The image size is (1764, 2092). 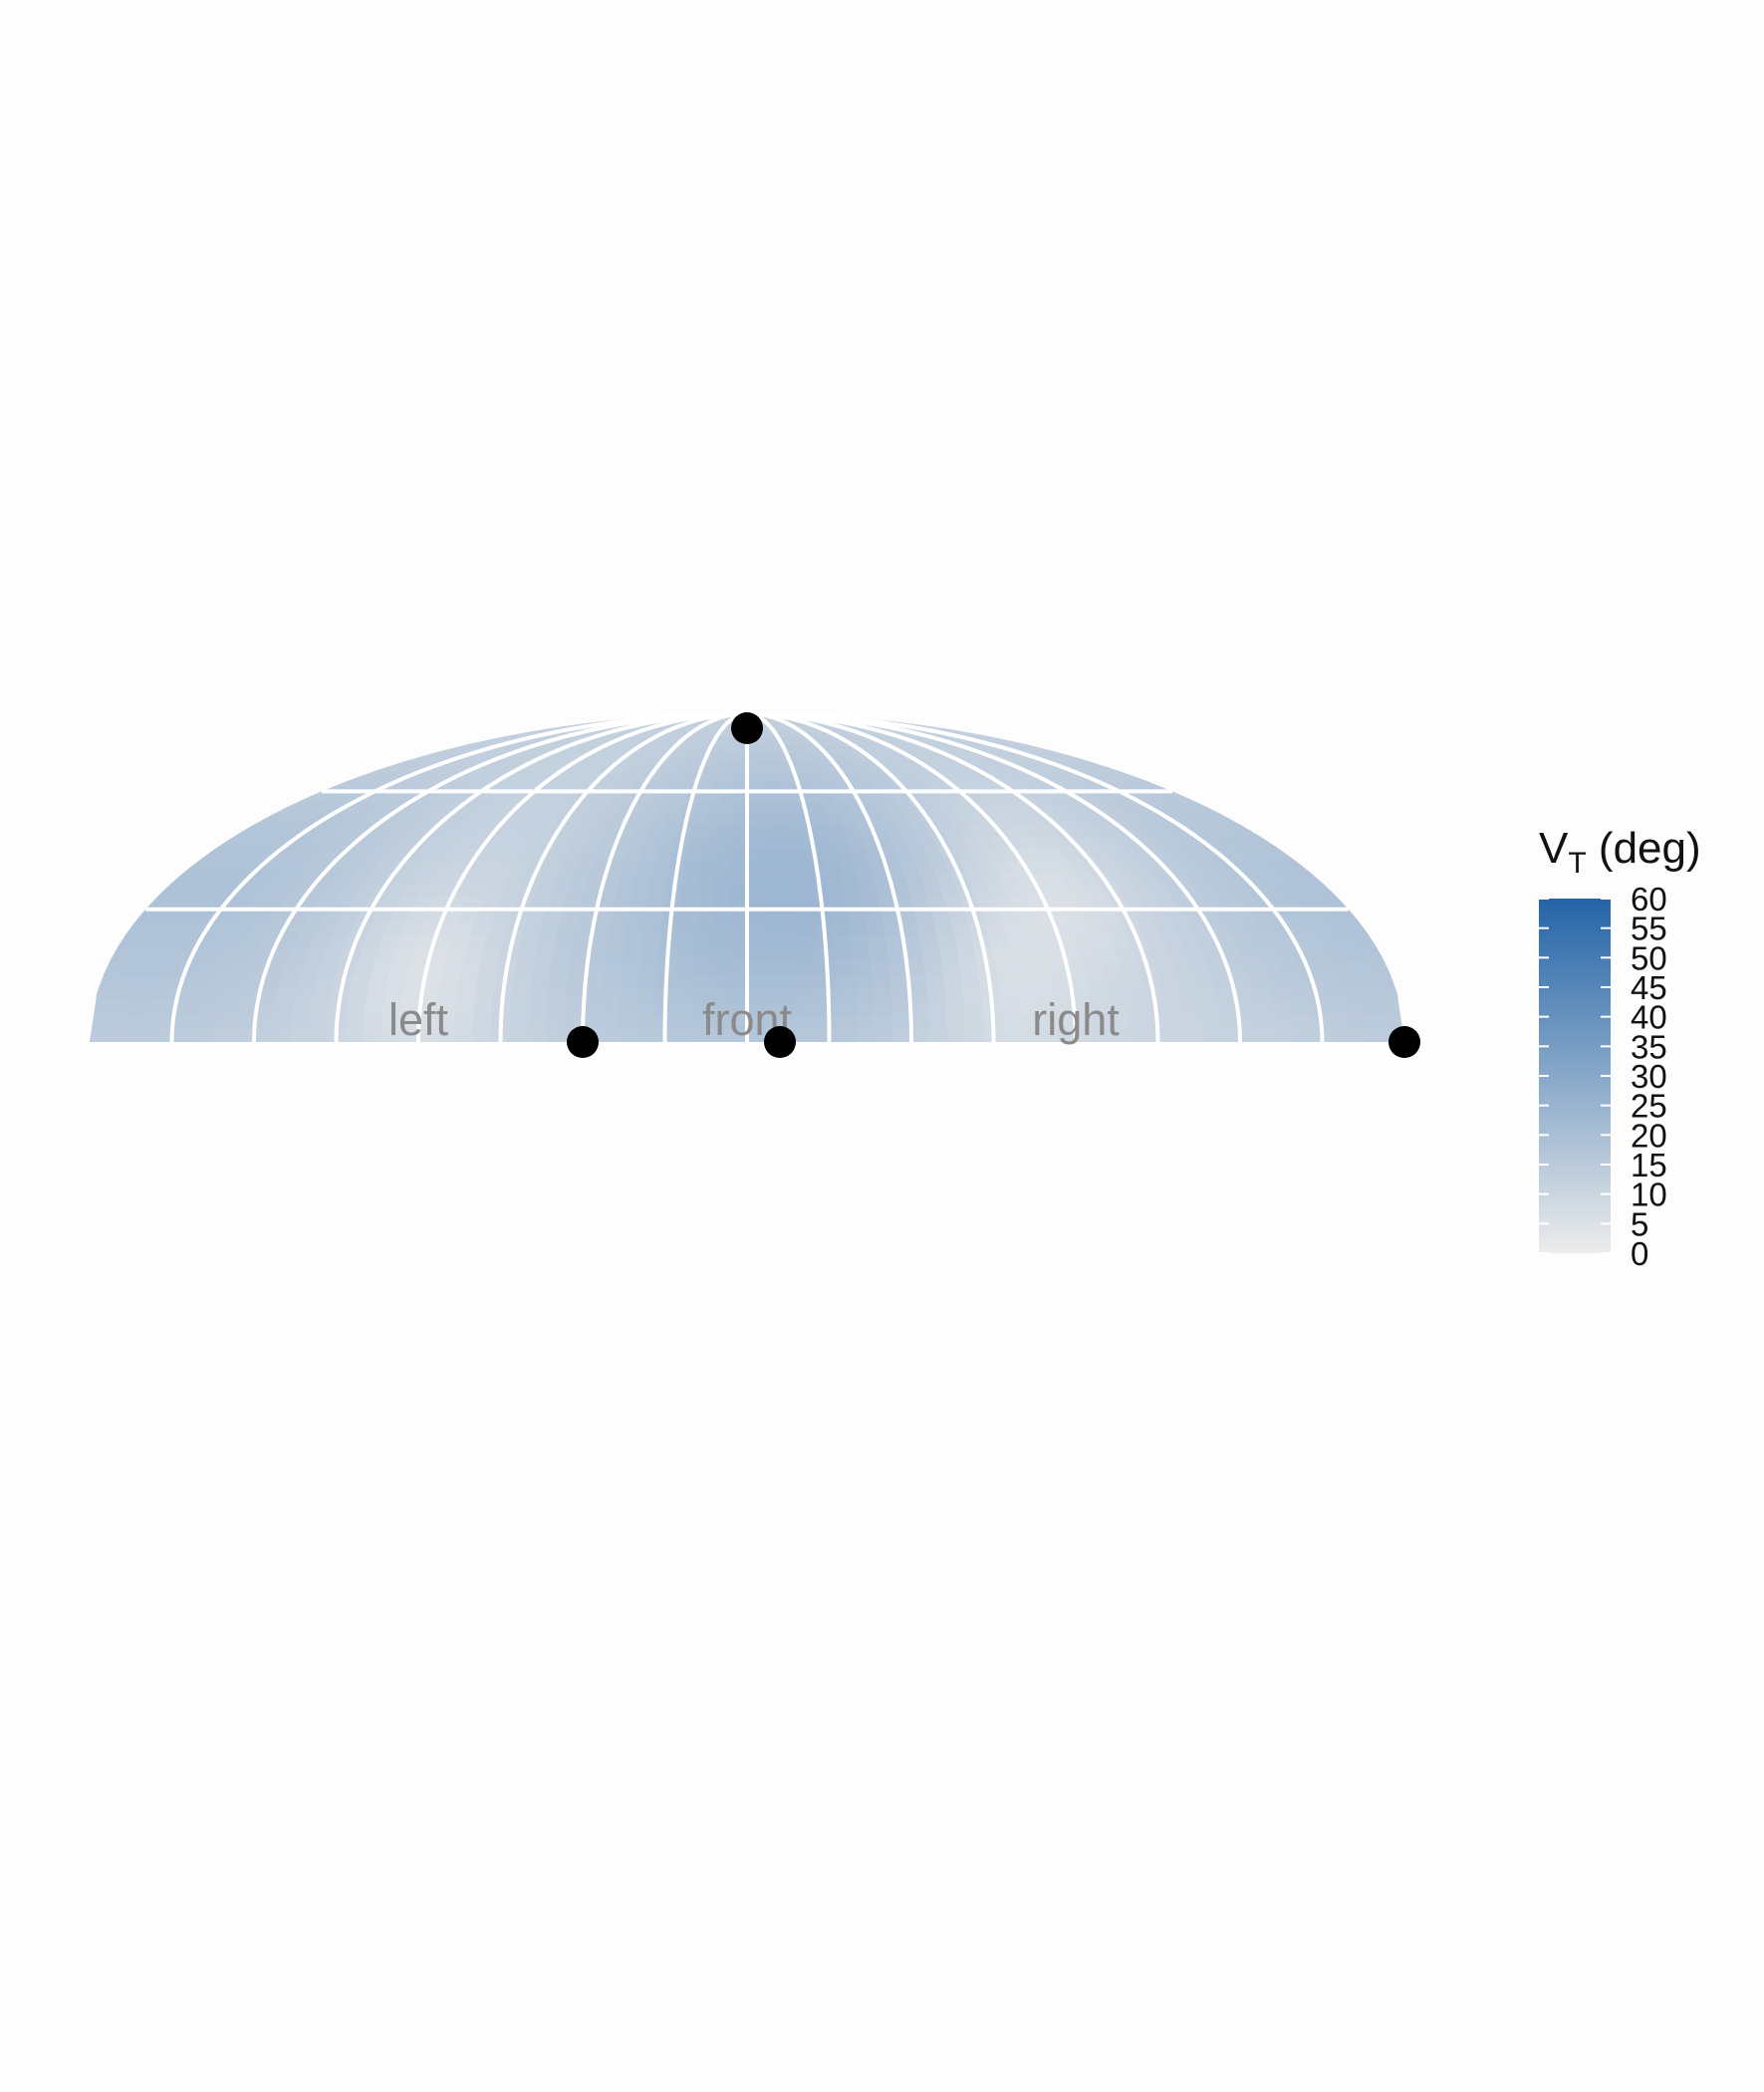 What do you see at coordinates (1644, 848) in the screenshot?
I see `legend-title-unit: (deg)` at bounding box center [1644, 848].